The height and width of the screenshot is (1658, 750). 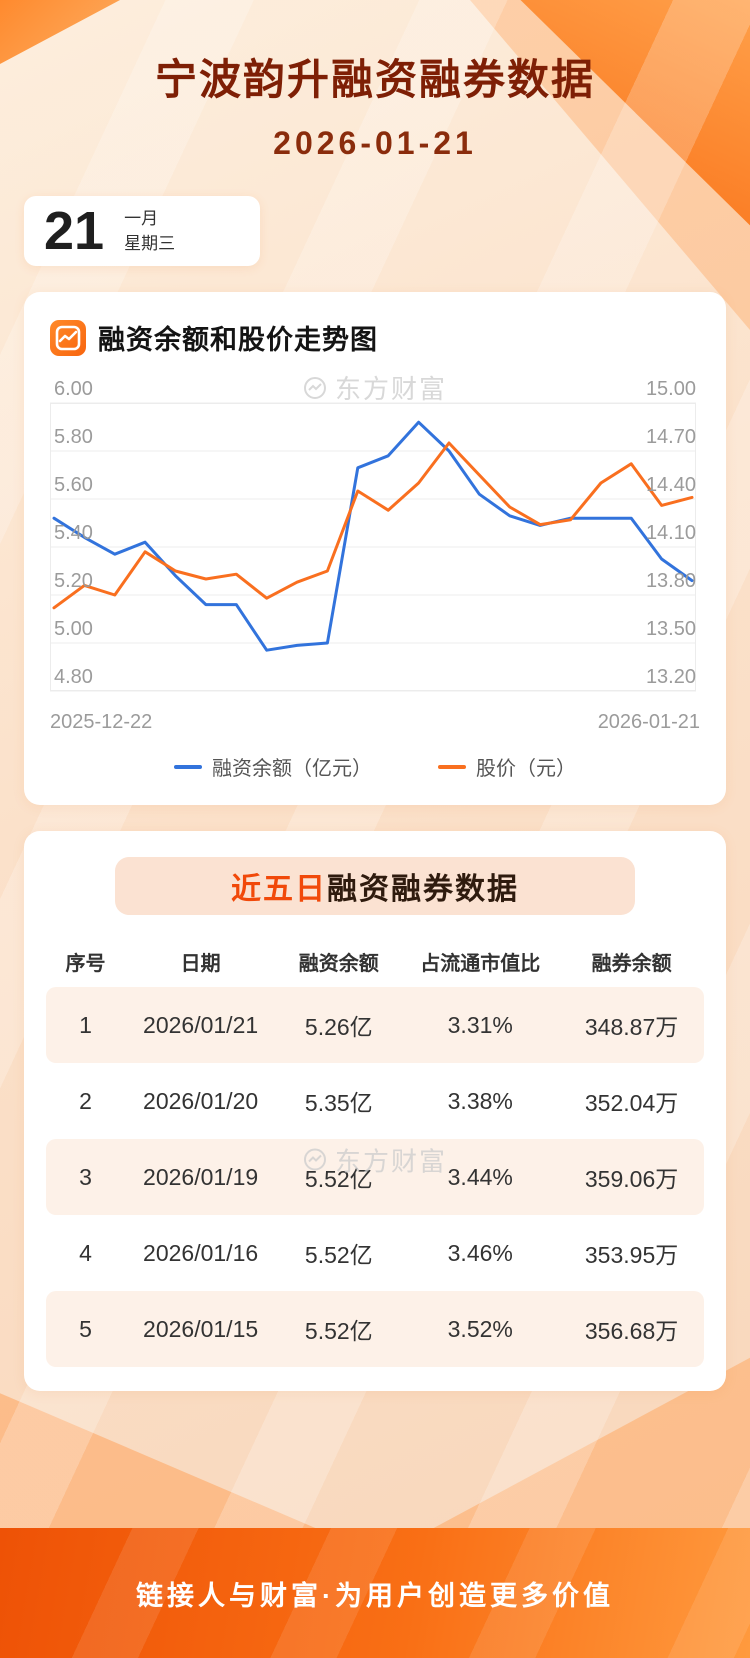 What do you see at coordinates (73, 533) in the screenshot?
I see `y-tick-left: 5.40` at bounding box center [73, 533].